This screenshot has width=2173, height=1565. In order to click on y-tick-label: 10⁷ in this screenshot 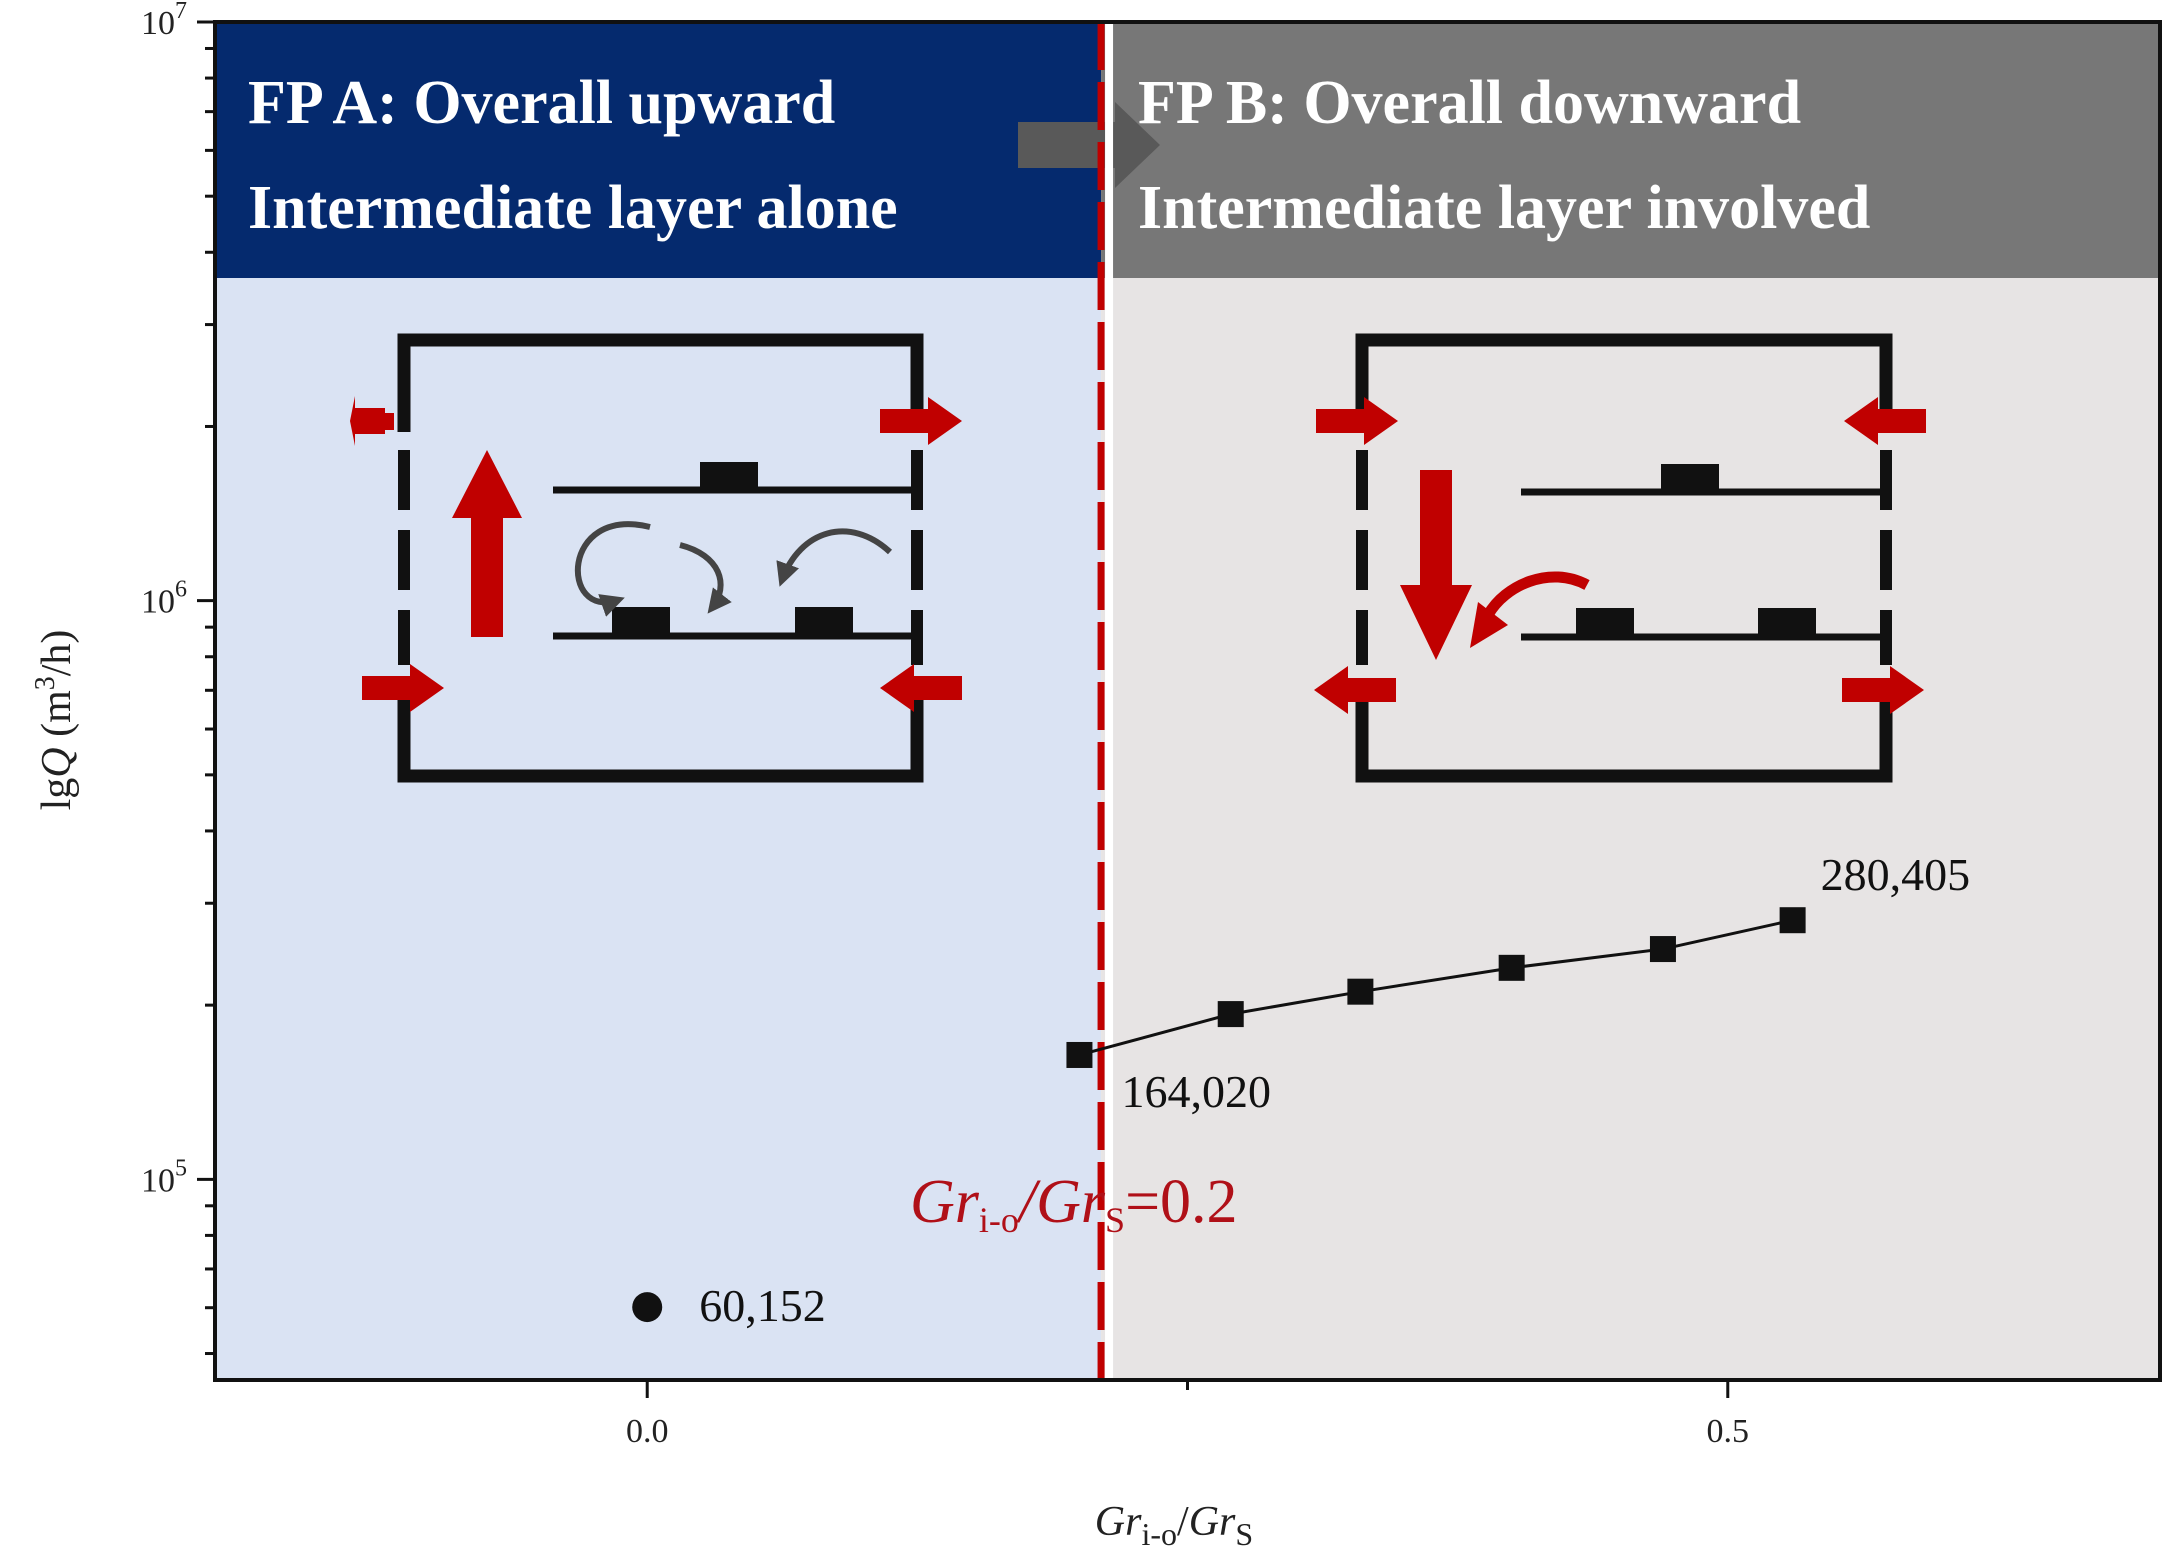, I will do `click(164, 21)`.